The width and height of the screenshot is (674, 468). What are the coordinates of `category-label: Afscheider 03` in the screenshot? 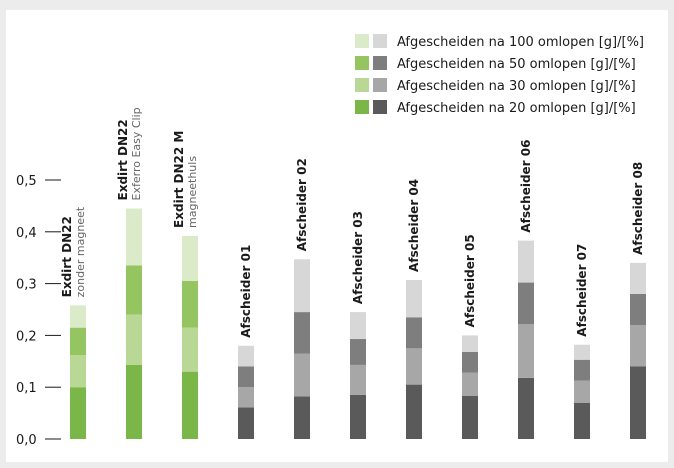 It's located at (358, 257).